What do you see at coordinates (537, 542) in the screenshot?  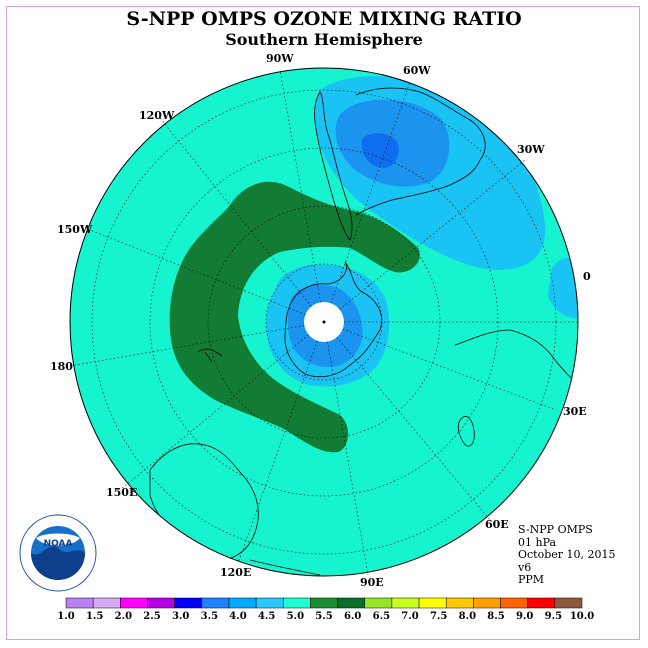 I see `info-pressure-level: 01 hPa` at bounding box center [537, 542].